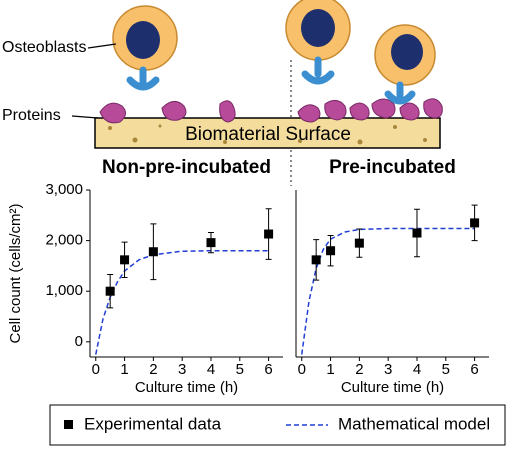  What do you see at coordinates (79, 341) in the screenshot?
I see `y-tick-label: 0` at bounding box center [79, 341].